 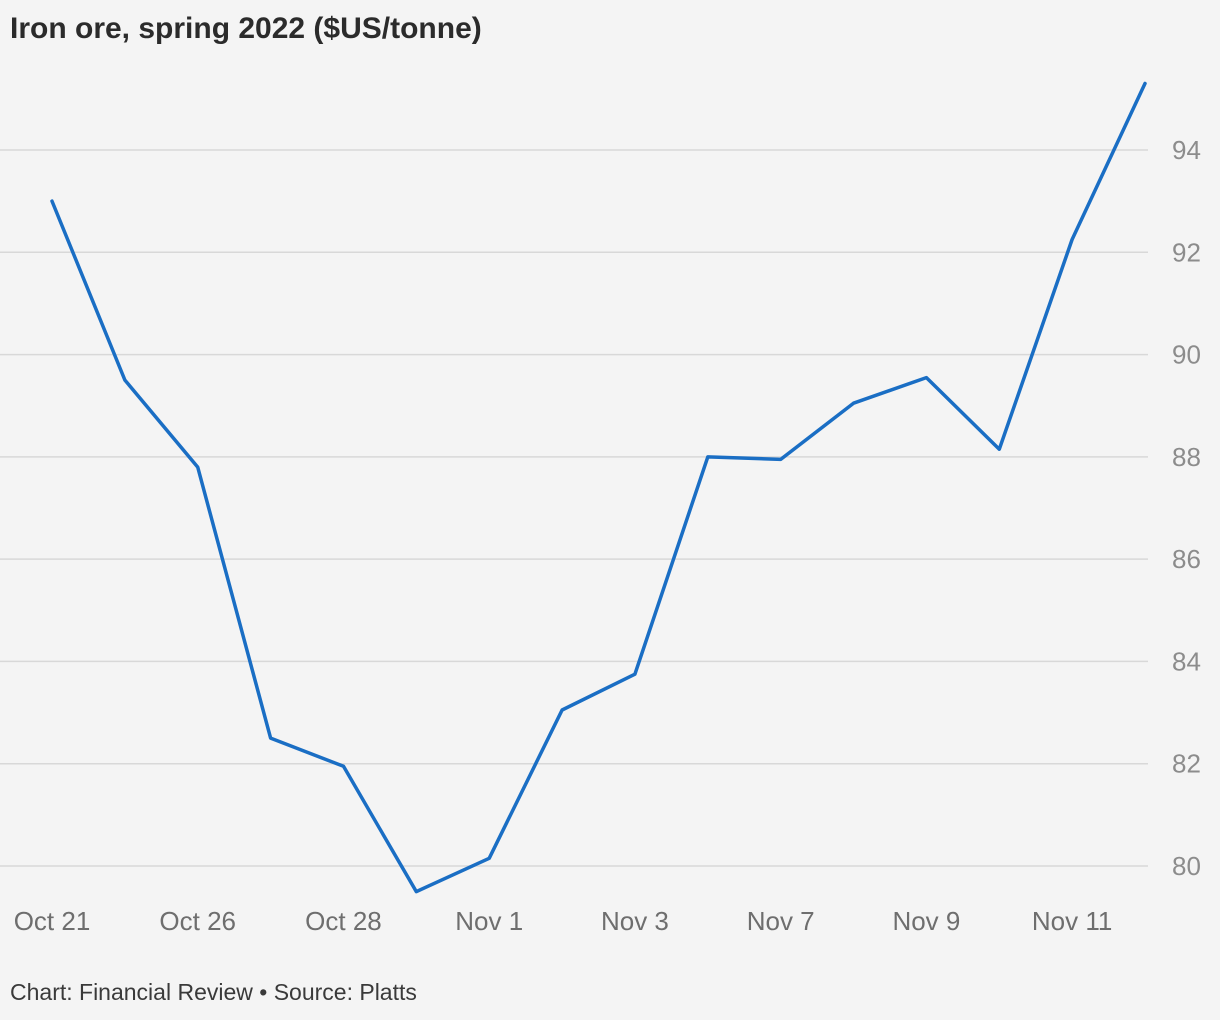 What do you see at coordinates (1186, 508) in the screenshot?
I see `y-axis: 80 82 84 86 88 90 92 94` at bounding box center [1186, 508].